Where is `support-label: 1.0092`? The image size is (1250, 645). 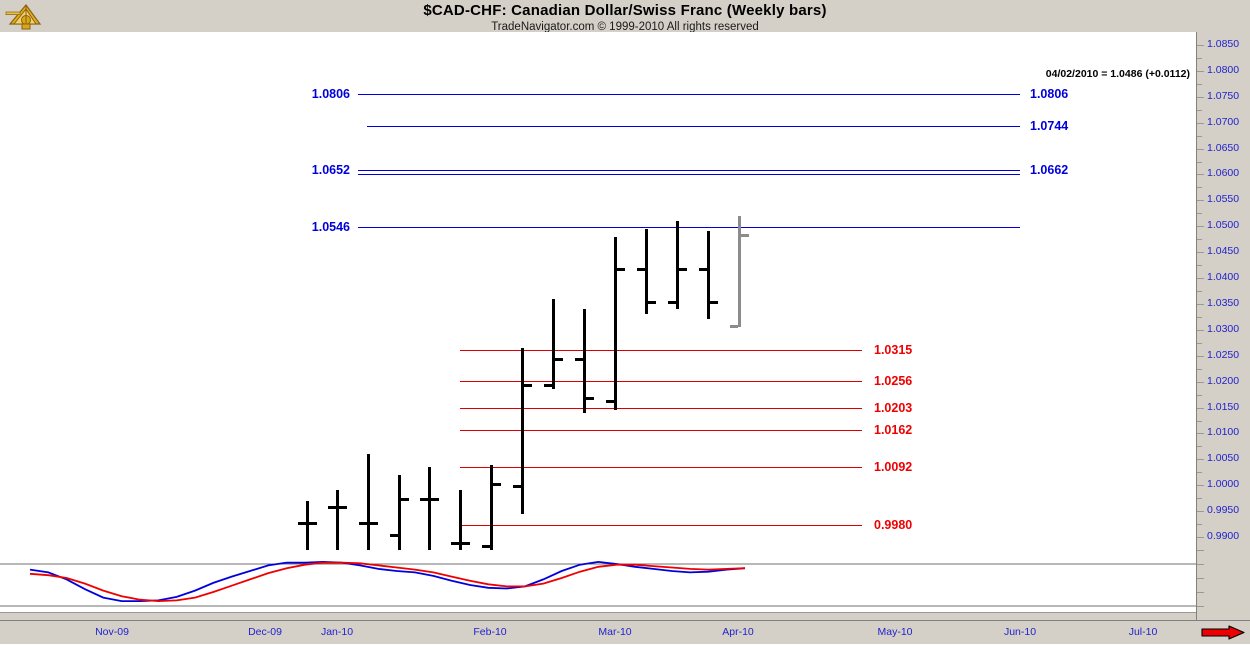
support-label: 1.0092 is located at coordinates (893, 467).